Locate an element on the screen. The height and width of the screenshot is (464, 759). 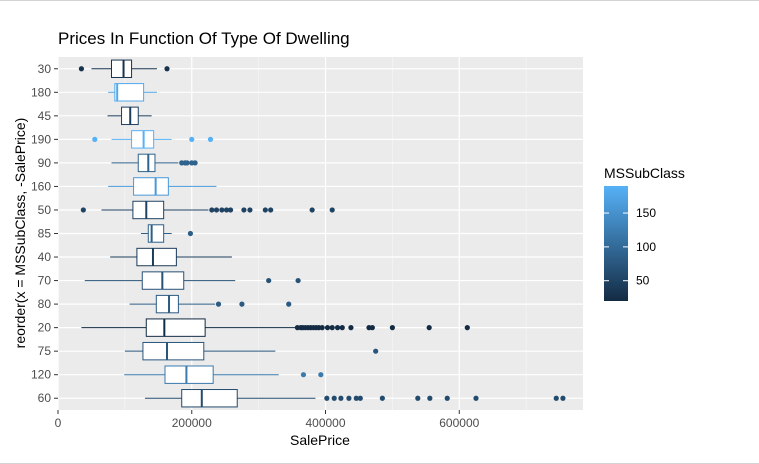
y-tick-label: 75 is located at coordinates (45, 351).